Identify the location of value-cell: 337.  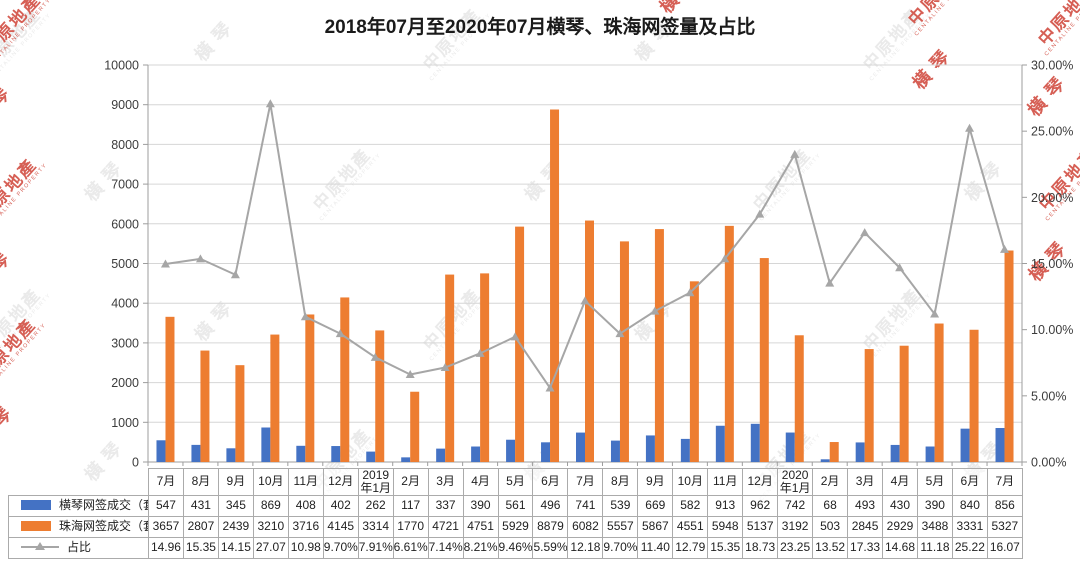
(445, 505).